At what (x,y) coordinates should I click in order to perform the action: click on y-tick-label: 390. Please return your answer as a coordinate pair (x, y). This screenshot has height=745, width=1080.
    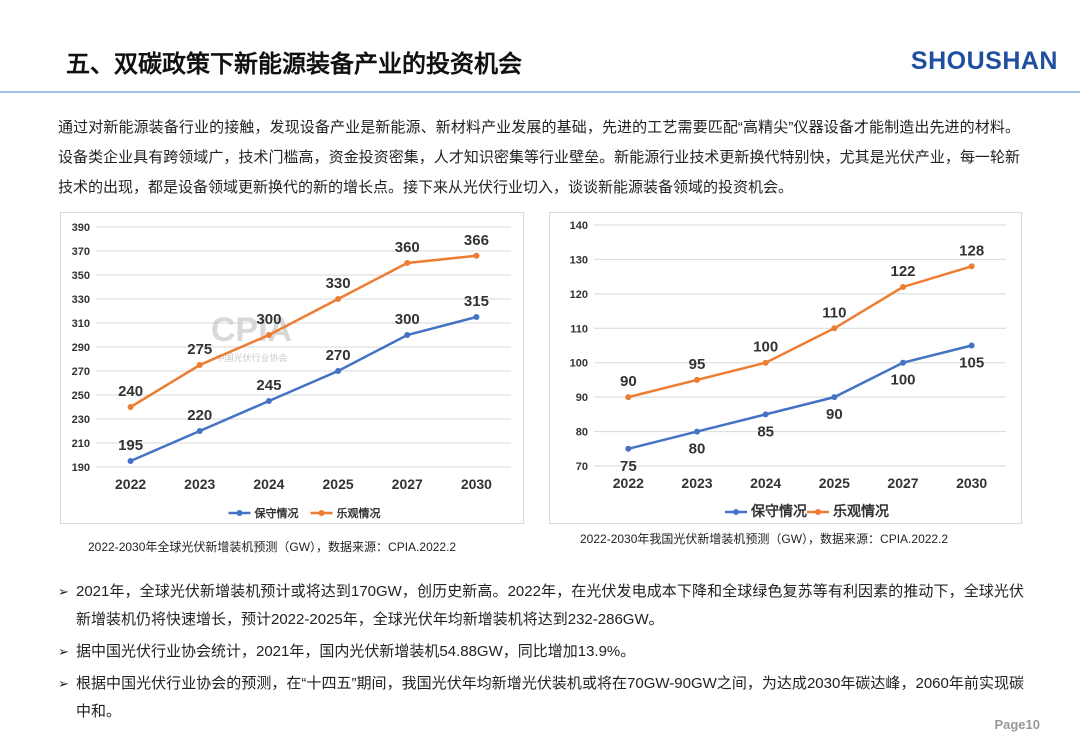
    Looking at the image, I should click on (81, 228).